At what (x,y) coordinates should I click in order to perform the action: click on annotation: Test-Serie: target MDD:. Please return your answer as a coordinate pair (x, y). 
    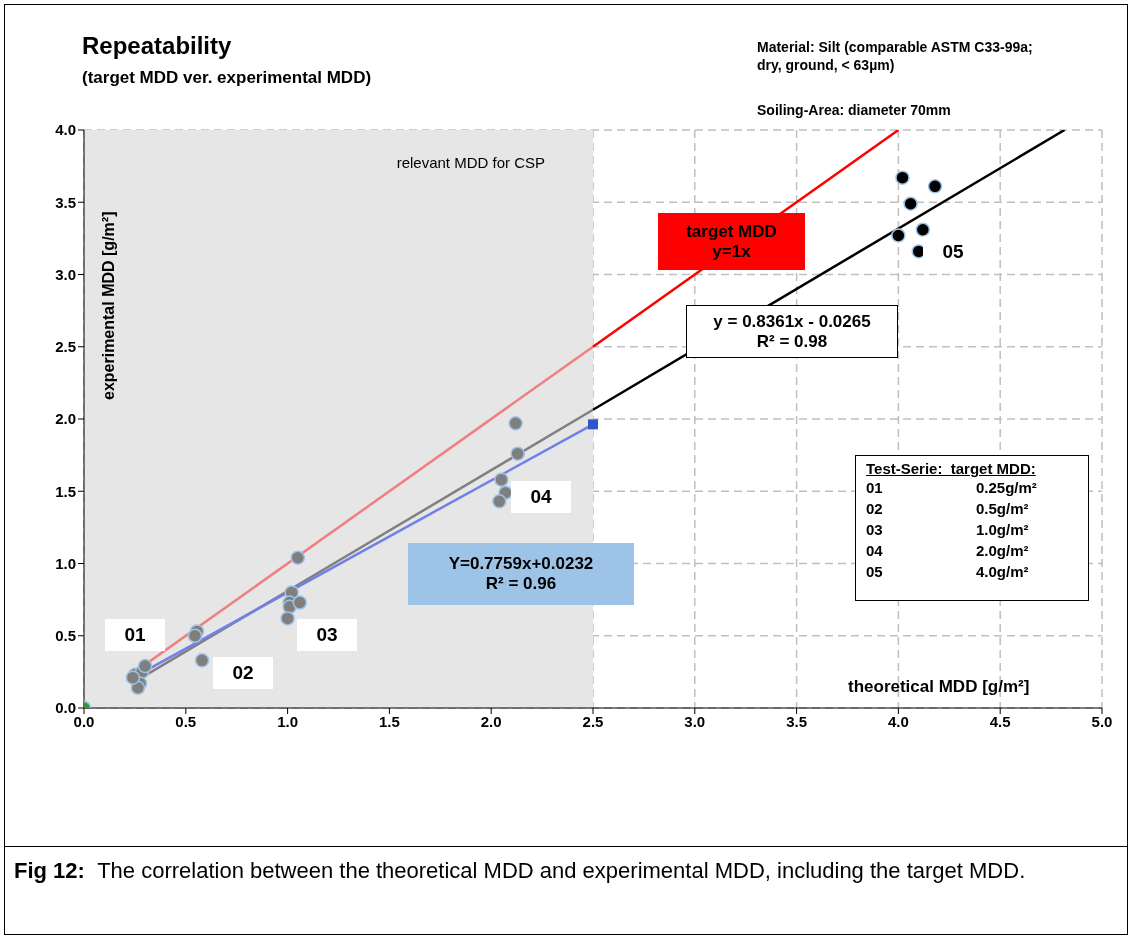
    Looking at the image, I should click on (951, 468).